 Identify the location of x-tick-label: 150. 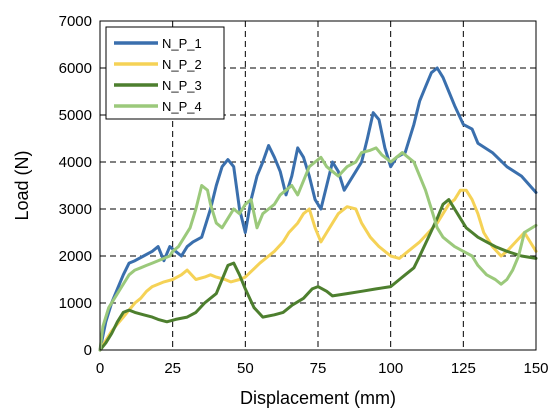
(535, 368).